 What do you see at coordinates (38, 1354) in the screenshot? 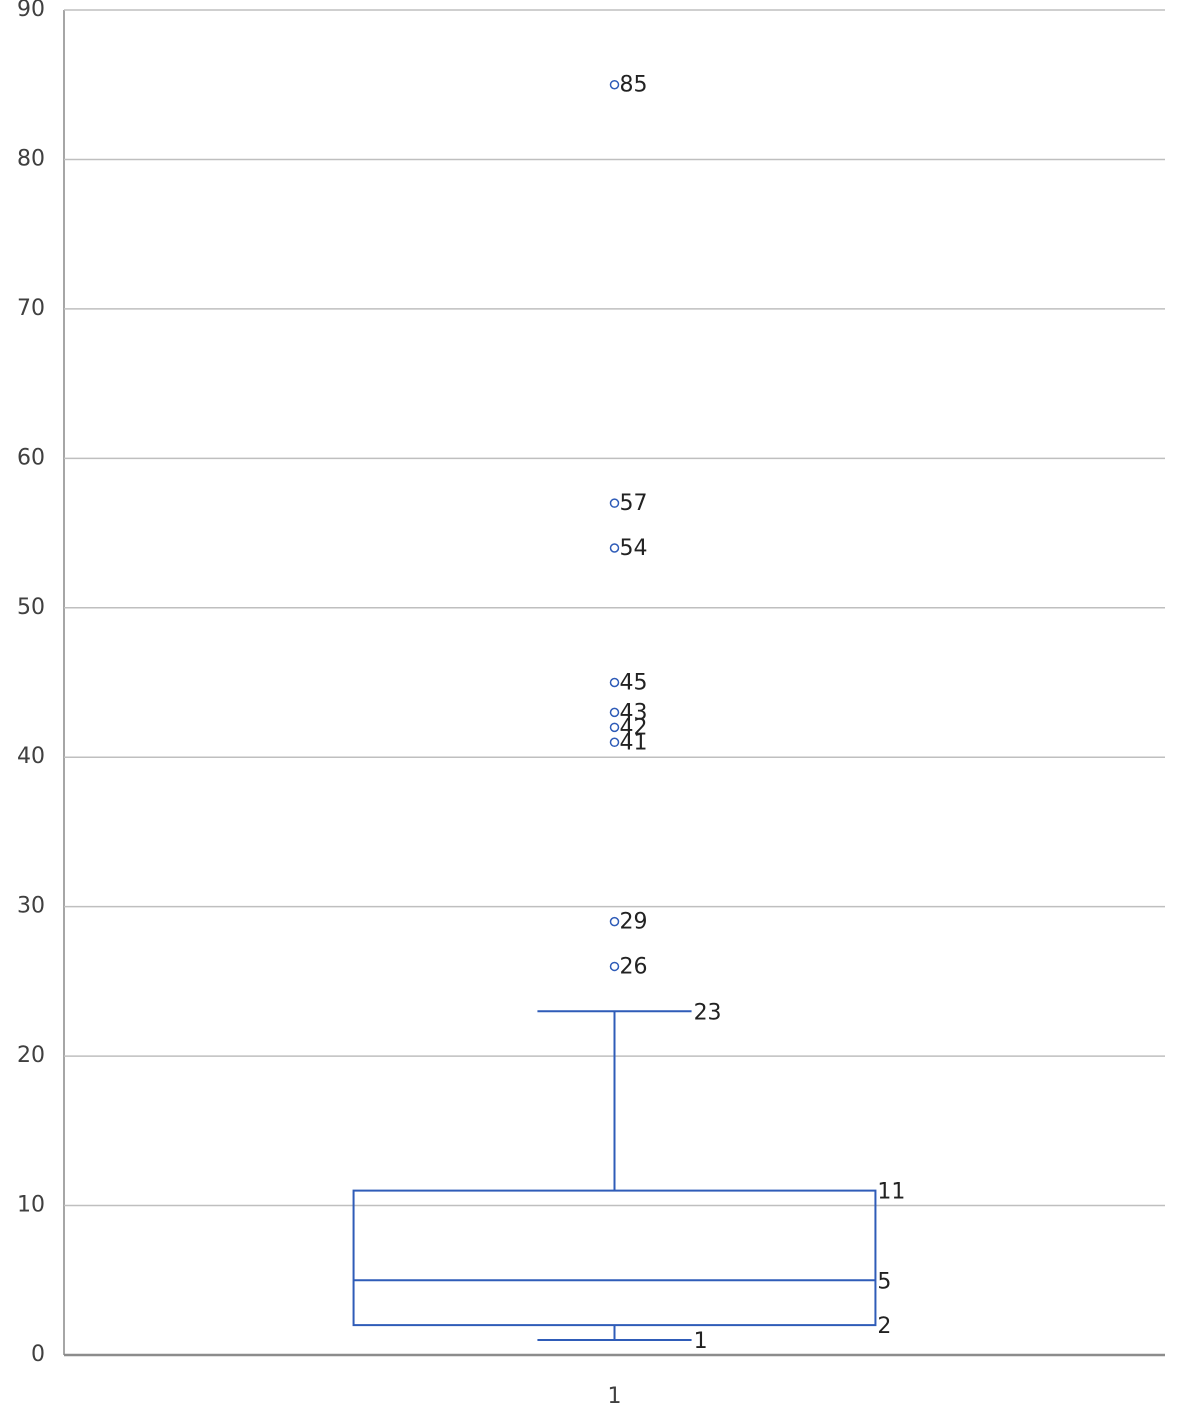
I see `y-tick-label: 0` at bounding box center [38, 1354].